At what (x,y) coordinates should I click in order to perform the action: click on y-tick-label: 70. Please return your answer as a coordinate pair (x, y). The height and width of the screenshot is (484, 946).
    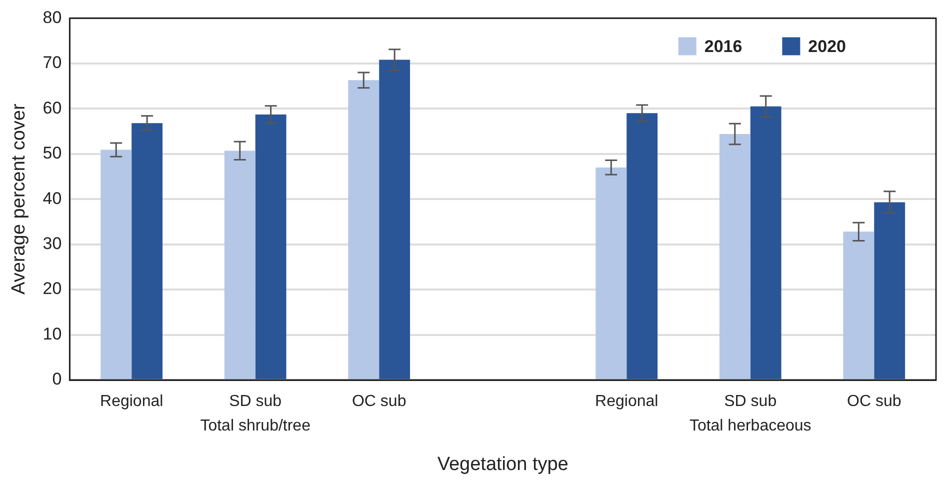
    Looking at the image, I should click on (52, 62).